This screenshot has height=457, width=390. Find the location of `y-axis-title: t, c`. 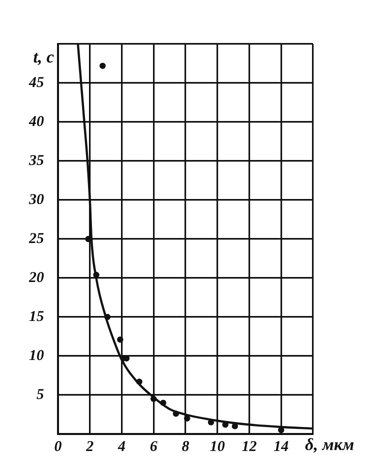

y-axis-title: t, c is located at coordinates (43, 56).